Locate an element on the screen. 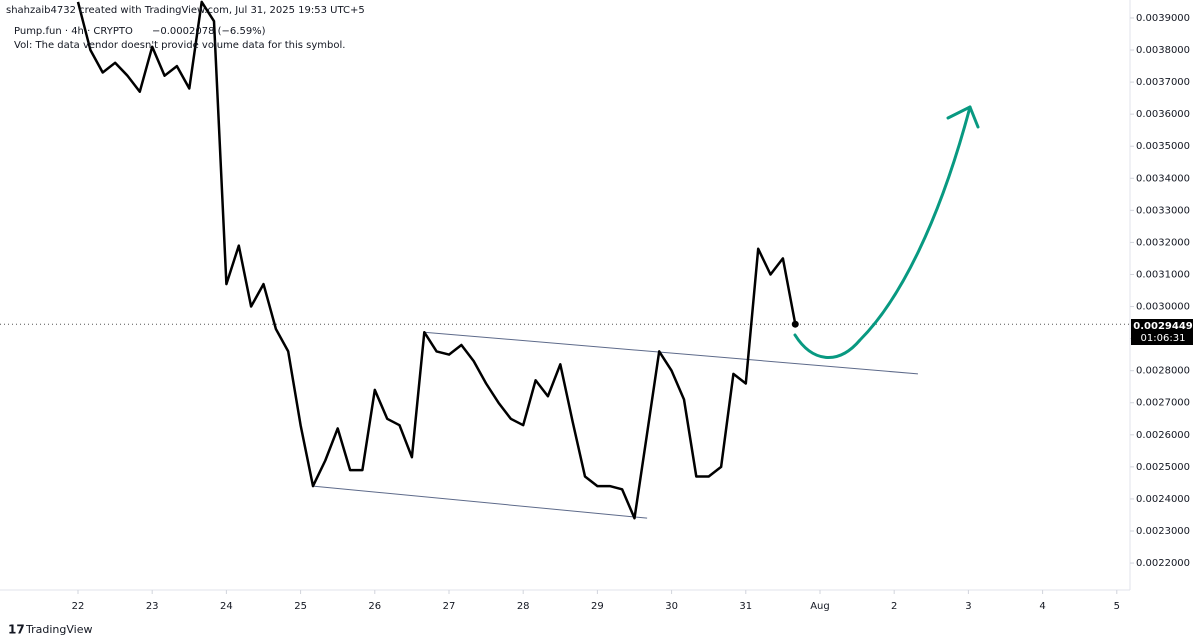 Image resolution: width=1200 pixels, height=643 pixels. symbol: Pump.fun · 4h · CRYPTO is located at coordinates (73, 31).